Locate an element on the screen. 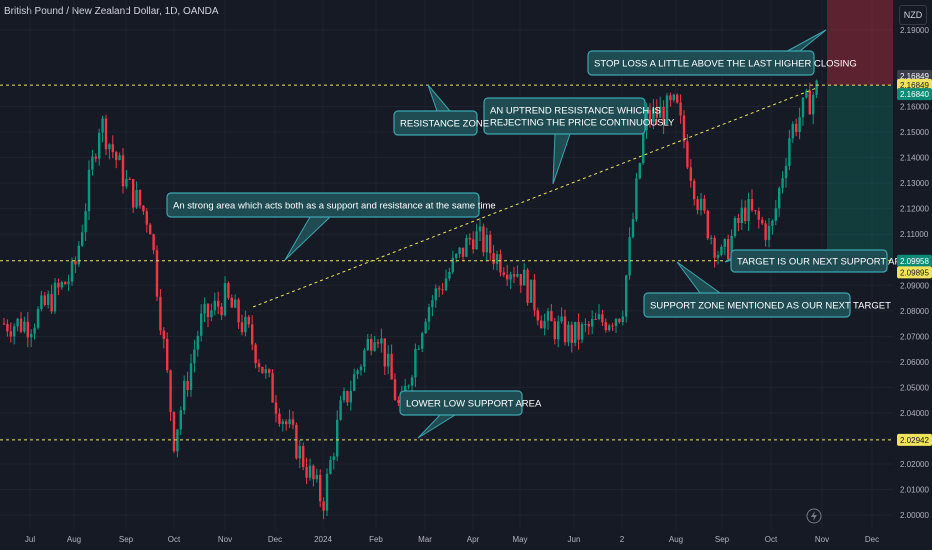 The width and height of the screenshot is (932, 550). annotation-callout: LOWER LOW SUPPORT AREA is located at coordinates (470, 414).